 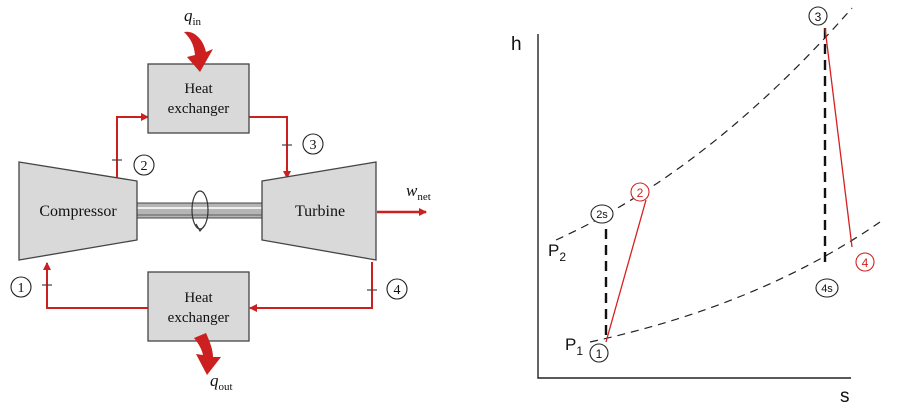 I want to click on point-4-label: 4, so click(x=865, y=263).